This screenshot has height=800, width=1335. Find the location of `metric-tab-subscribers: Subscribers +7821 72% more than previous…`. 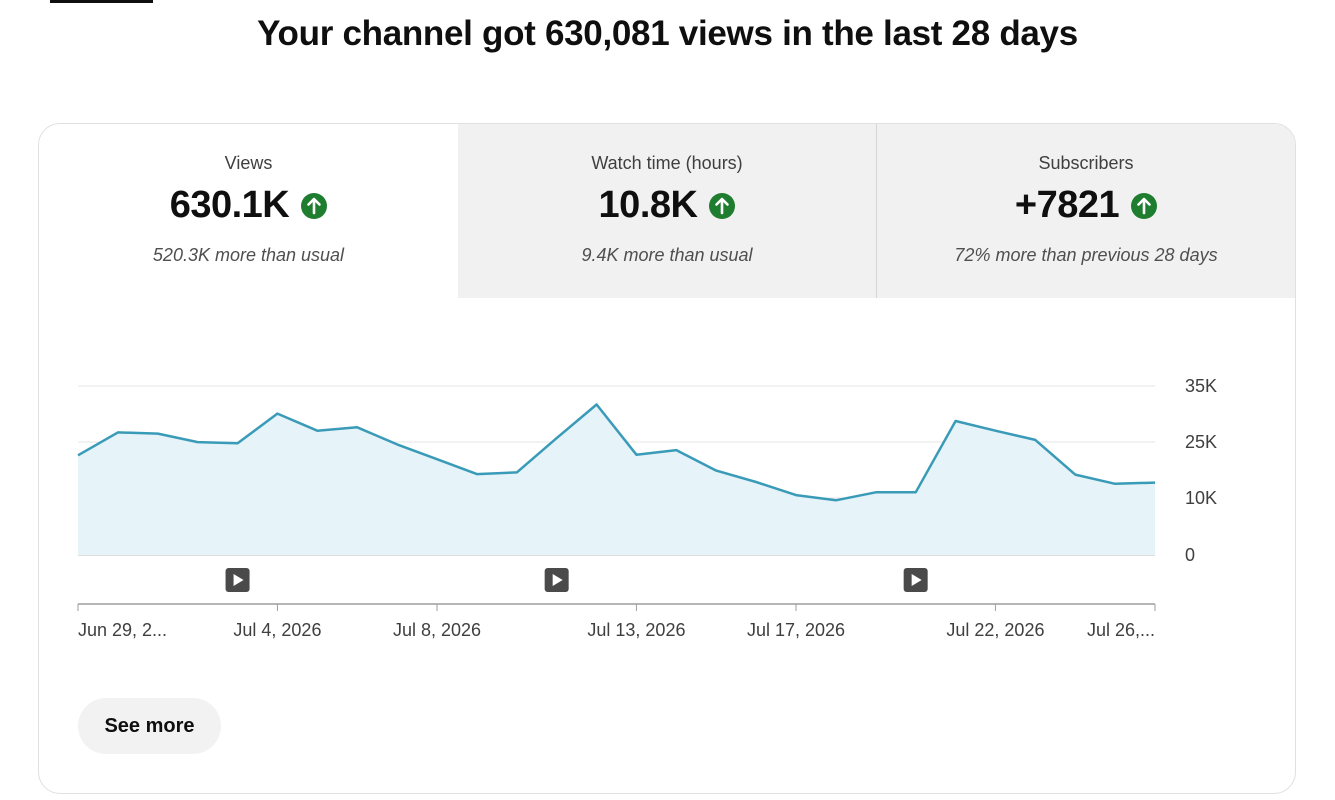

metric-tab-subscribers: Subscribers +7821 72% more than previous… is located at coordinates (1086, 211).